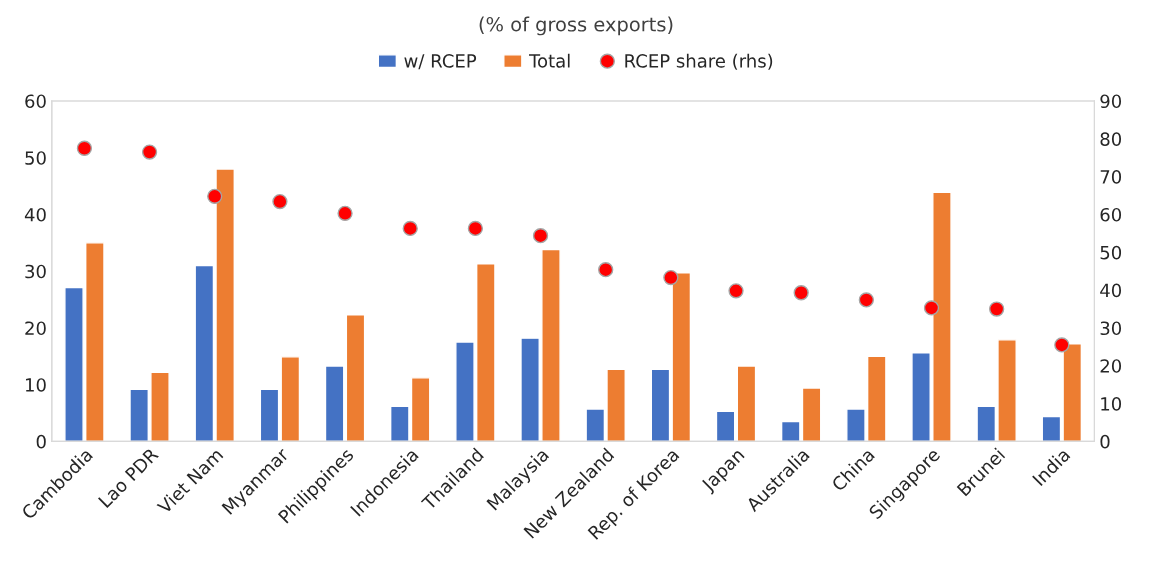  What do you see at coordinates (41, 441) in the screenshot?
I see `y-tick-label: 0` at bounding box center [41, 441].